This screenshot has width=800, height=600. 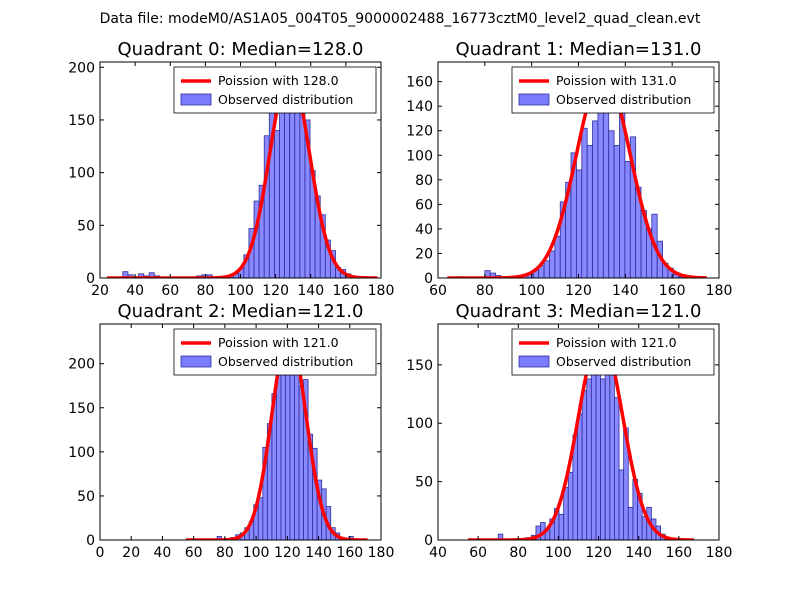 I want to click on y-tick-label: 60, so click(x=424, y=205).